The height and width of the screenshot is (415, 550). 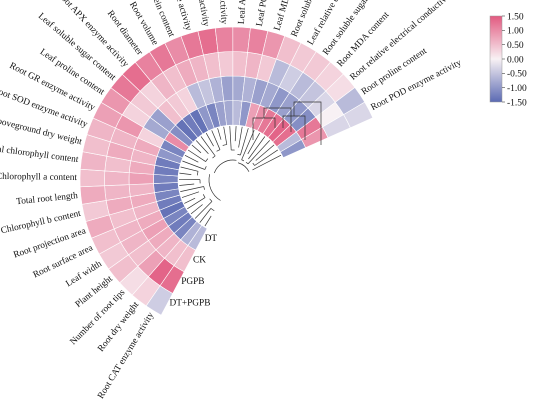 What do you see at coordinates (192, 282) in the screenshot?
I see `group-label-pgpb: PGPB` at bounding box center [192, 282].